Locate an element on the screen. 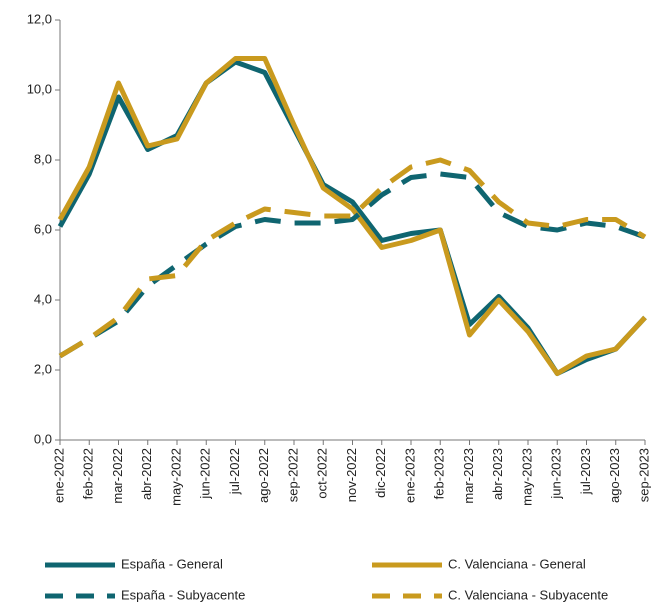 The image size is (654, 604). x-tick-label: mar-2022 is located at coordinates (117, 476).